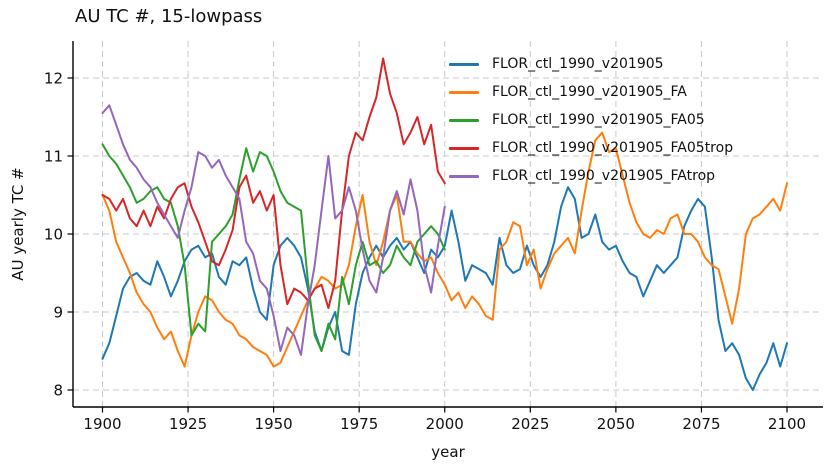 The height and width of the screenshot is (475, 834). What do you see at coordinates (578, 64) in the screenshot?
I see `legend-label: FLOR_ctl_1990_v201905` at bounding box center [578, 64].